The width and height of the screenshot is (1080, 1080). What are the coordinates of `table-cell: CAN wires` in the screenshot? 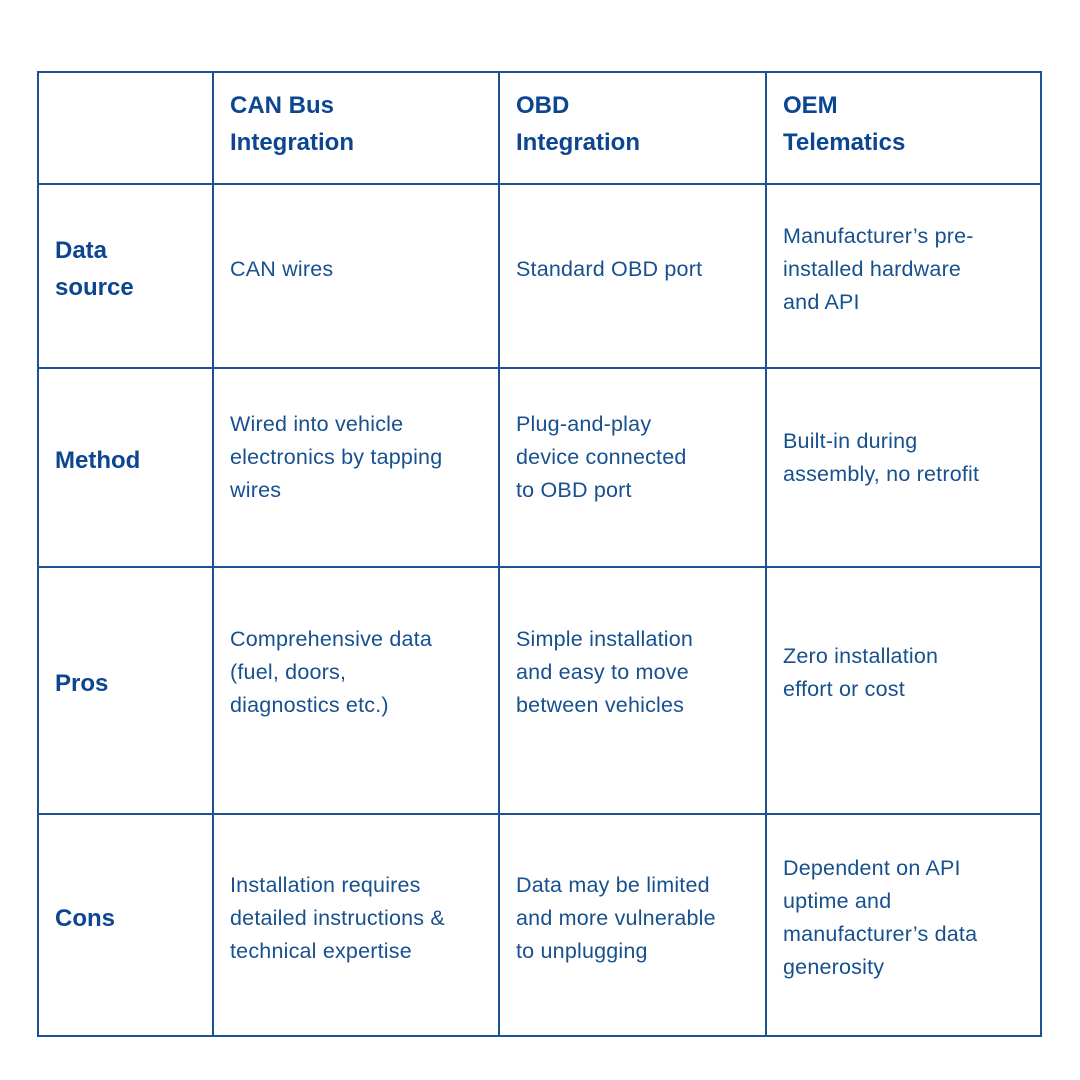 It's located at (356, 276).